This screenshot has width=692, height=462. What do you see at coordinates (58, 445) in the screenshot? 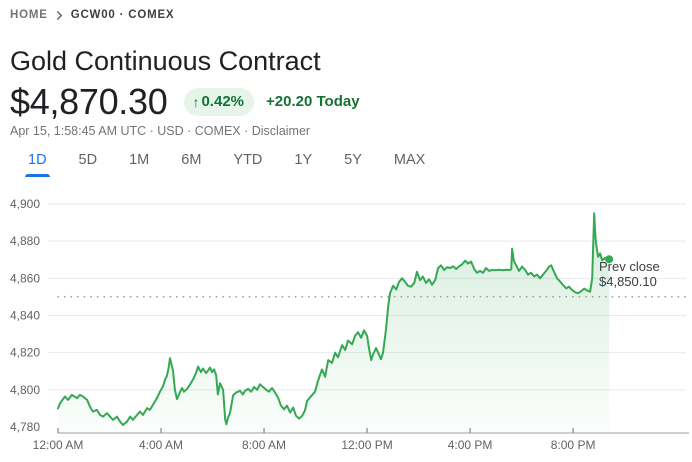
I see `x-axis-label: 12:00 AM` at bounding box center [58, 445].